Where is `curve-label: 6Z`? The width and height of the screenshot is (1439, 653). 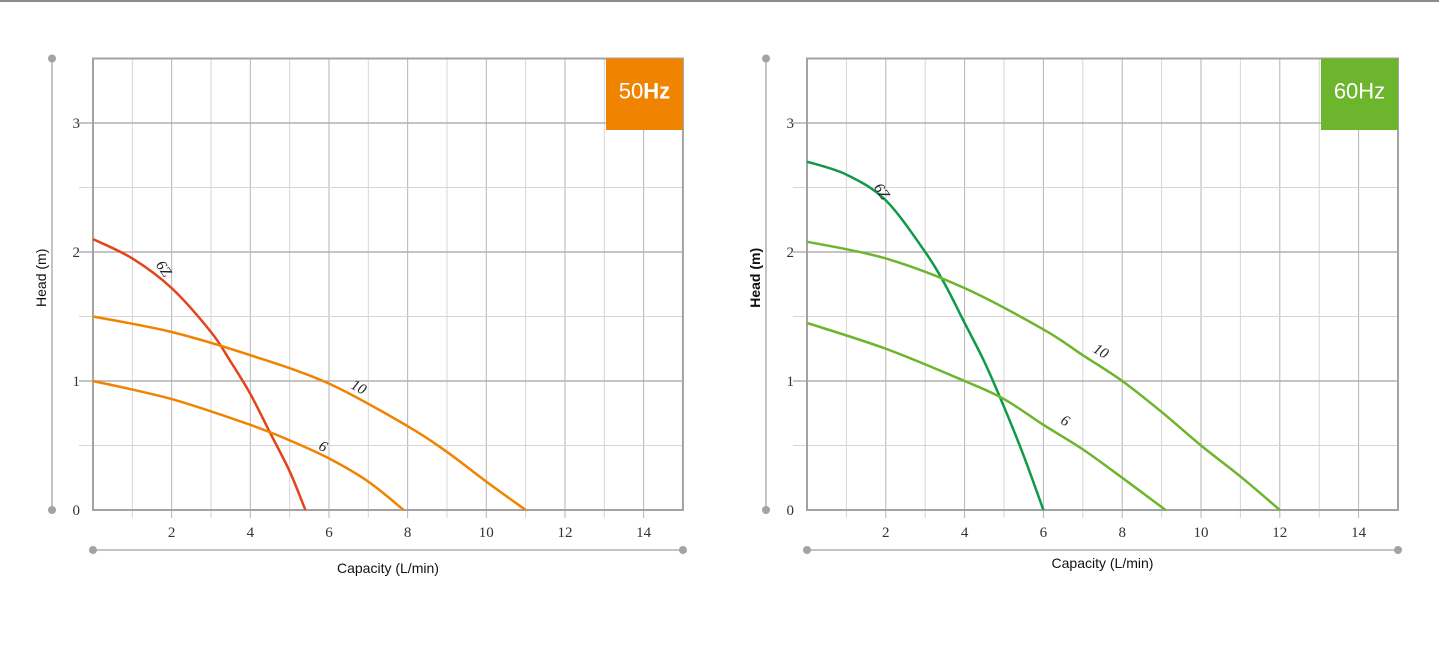 curve-label: 6Z is located at coordinates (881, 192).